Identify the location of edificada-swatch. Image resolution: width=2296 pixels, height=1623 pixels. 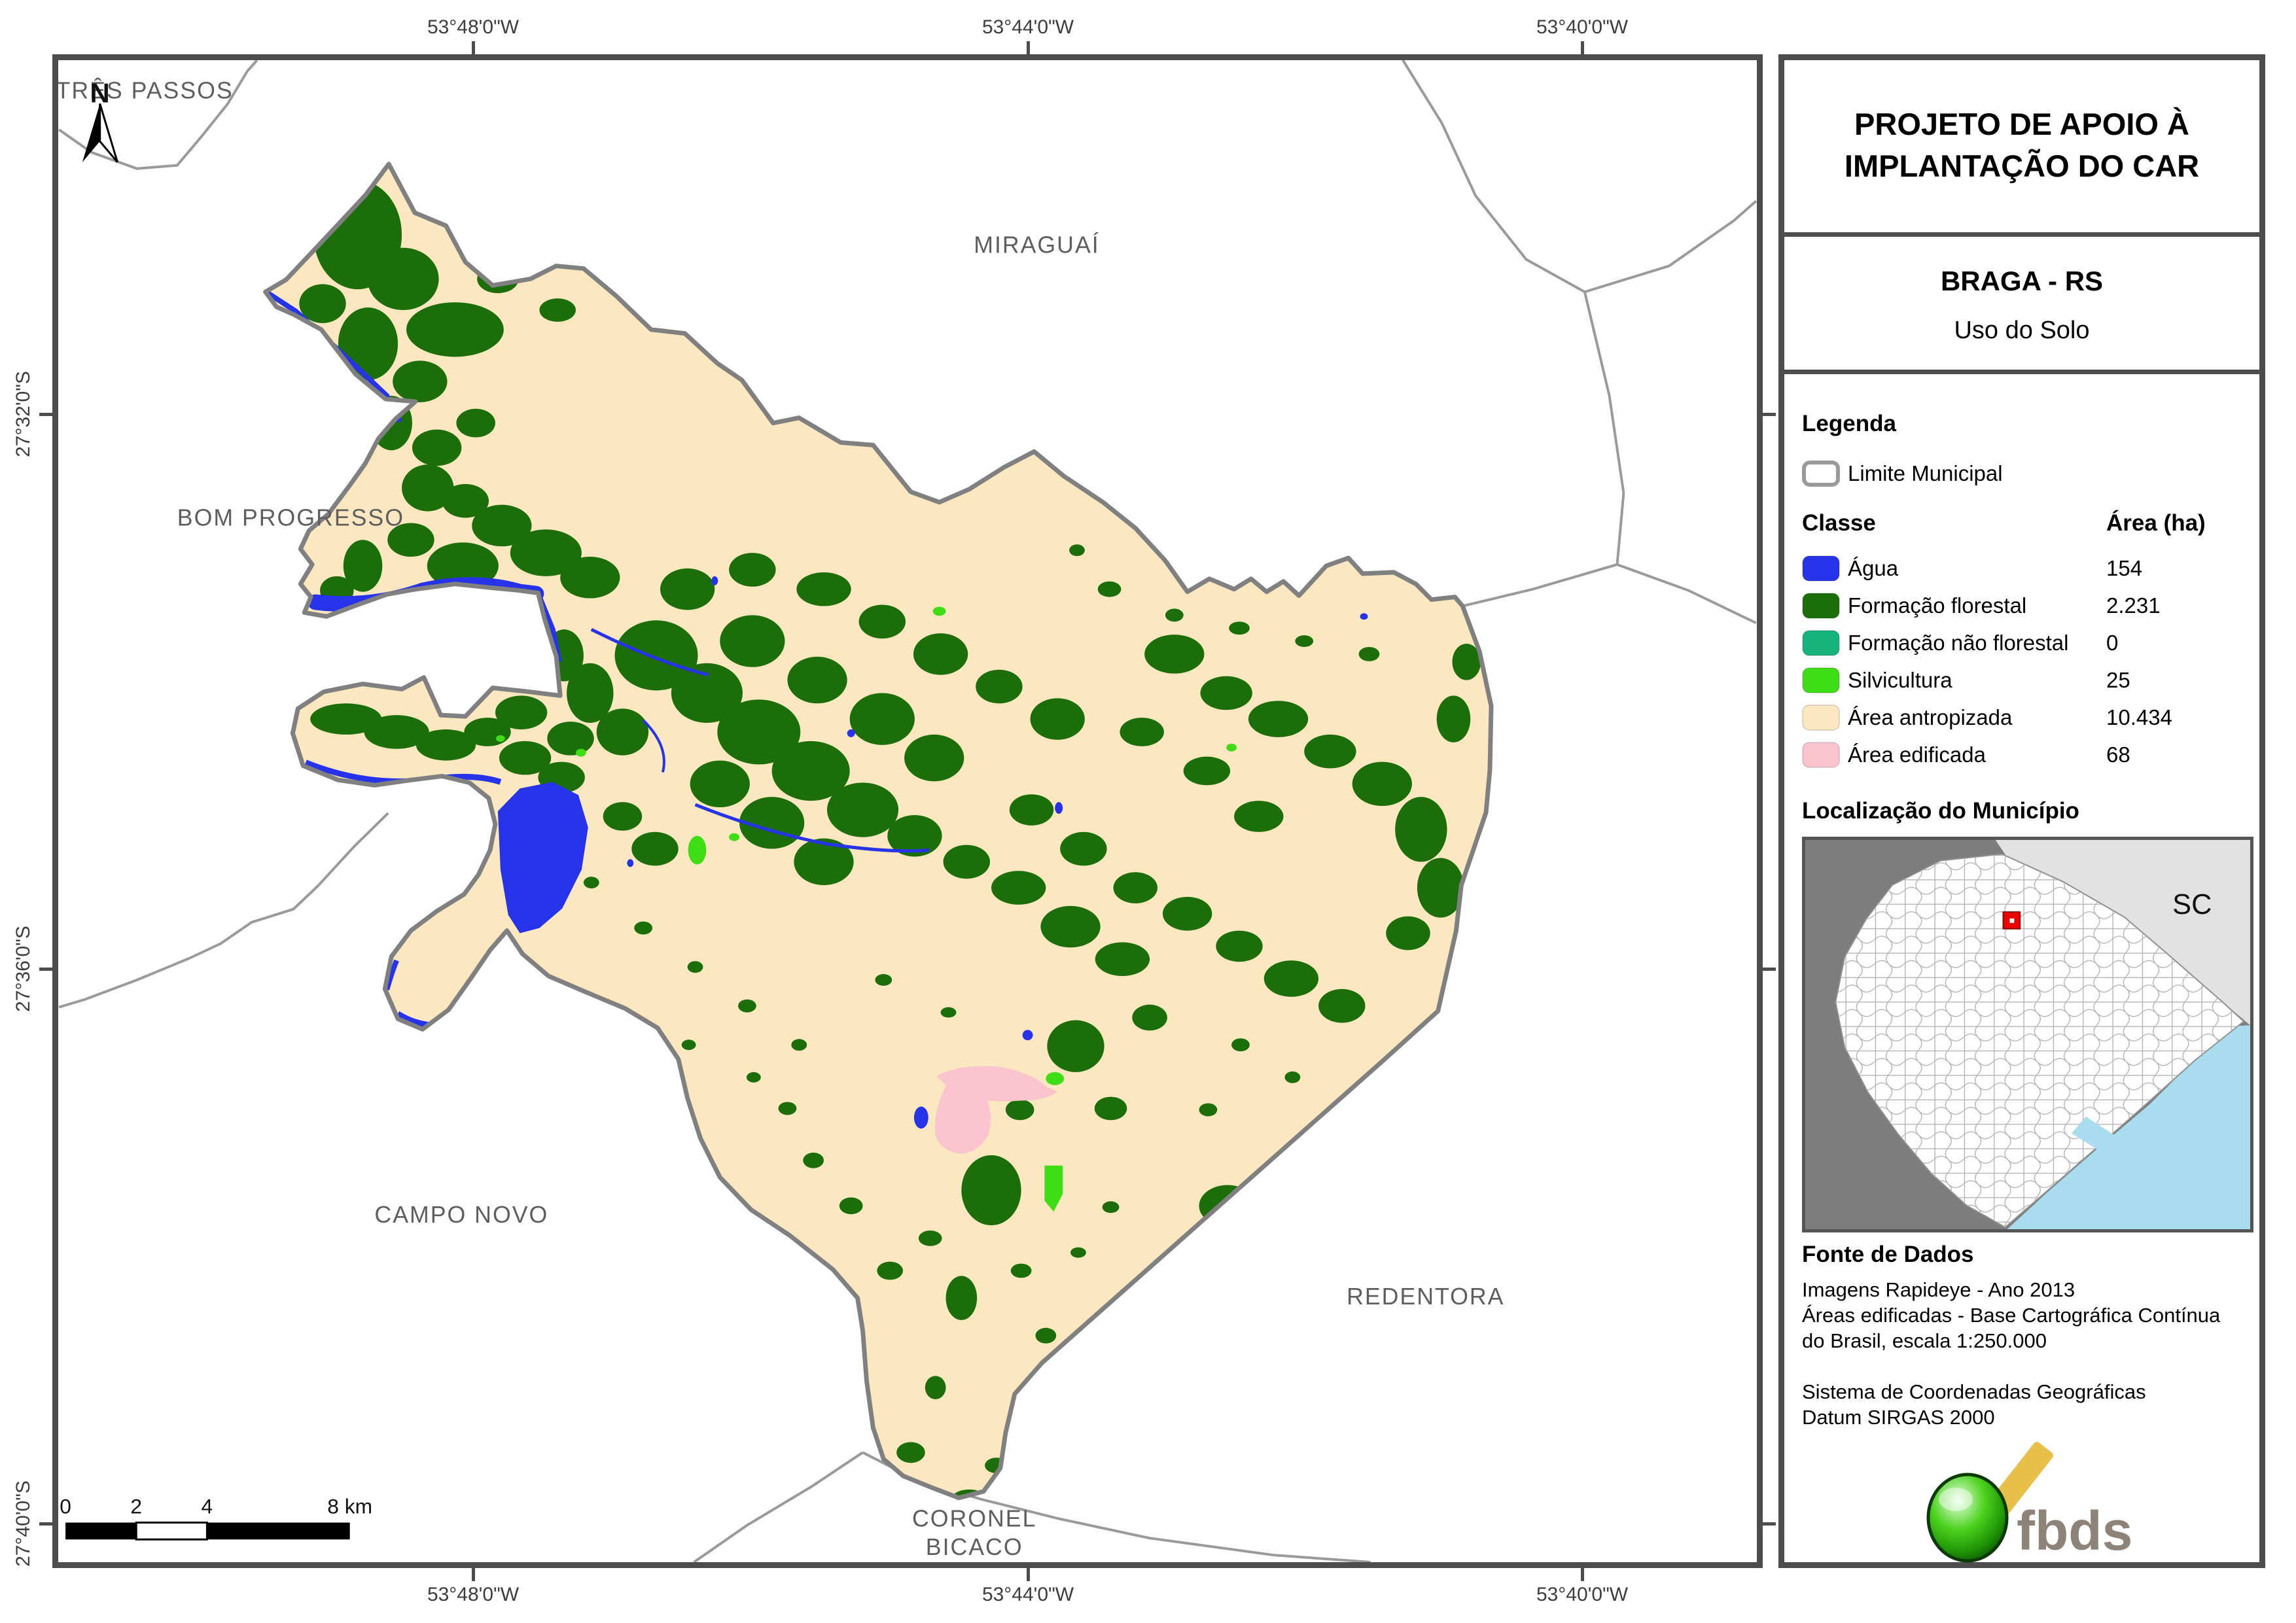
(1821, 755).